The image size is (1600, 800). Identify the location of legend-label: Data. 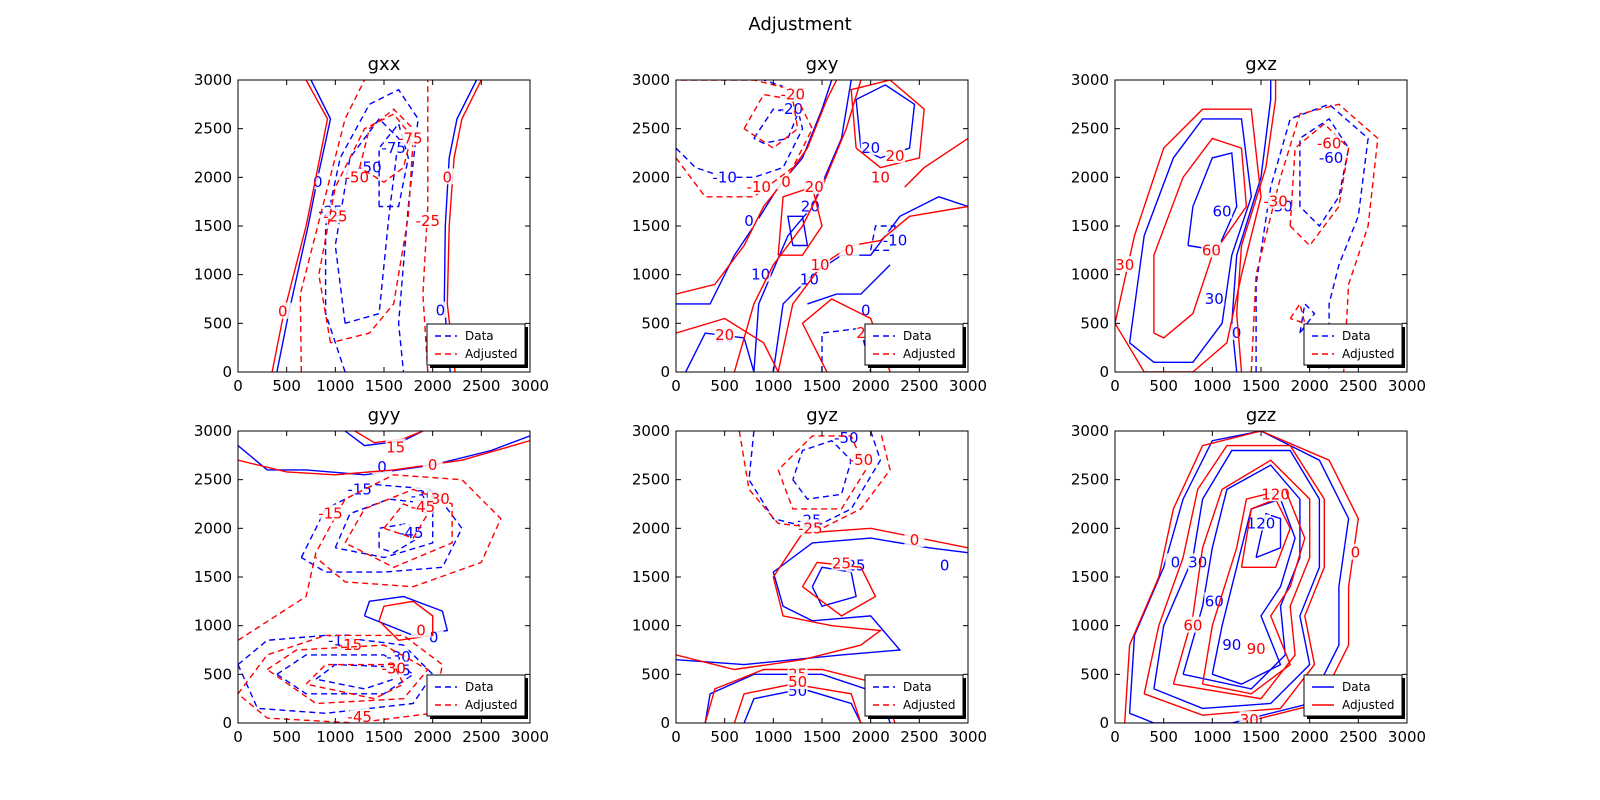
(1356, 687).